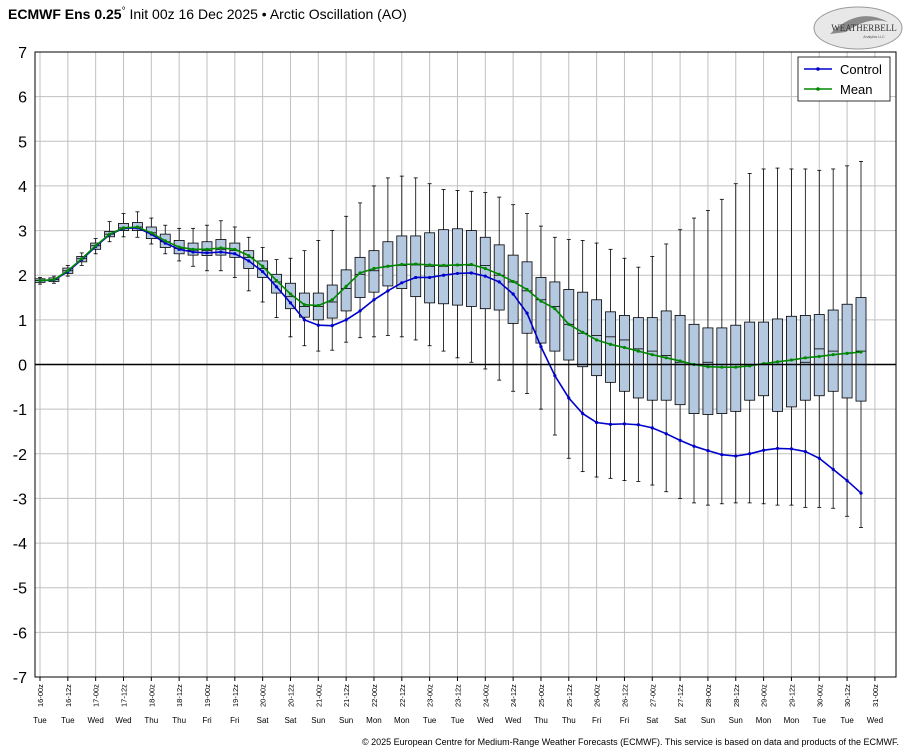 The height and width of the screenshot is (750, 913). Describe the element at coordinates (68, 695) in the screenshot. I see `x-date-label: 16-12z` at that location.